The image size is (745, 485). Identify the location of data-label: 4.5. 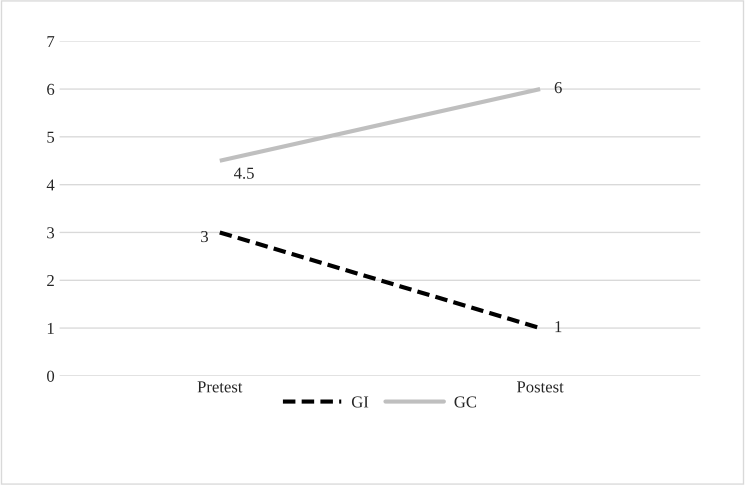
(244, 173).